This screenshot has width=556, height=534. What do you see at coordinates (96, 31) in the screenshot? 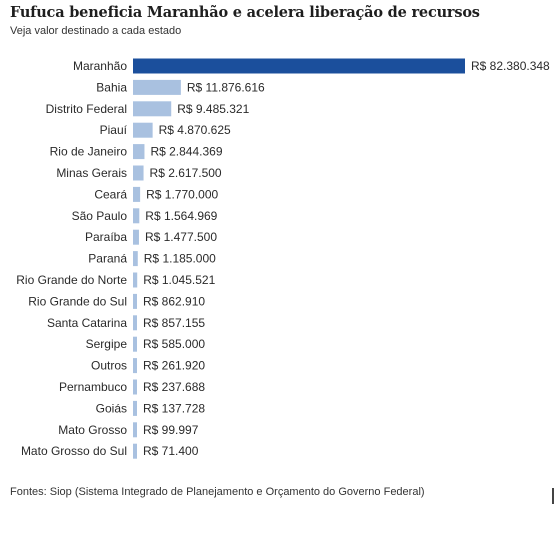
I see `chart-subtitle: Veja valor destinado a cada estado` at bounding box center [96, 31].